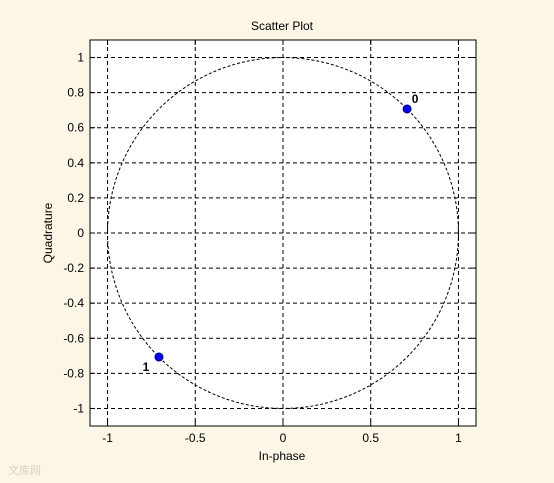  I want to click on chart-title: Scatter Plot, so click(282, 26).